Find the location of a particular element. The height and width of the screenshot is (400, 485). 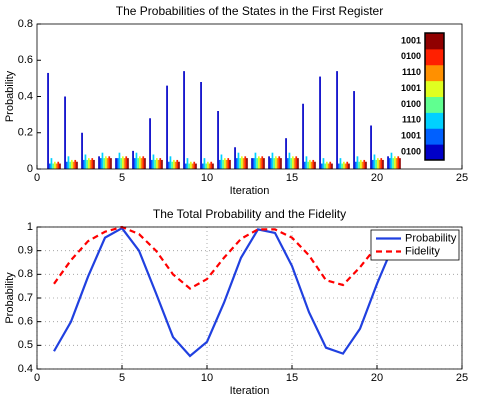

x-tick-label: 15 is located at coordinates (292, 378).